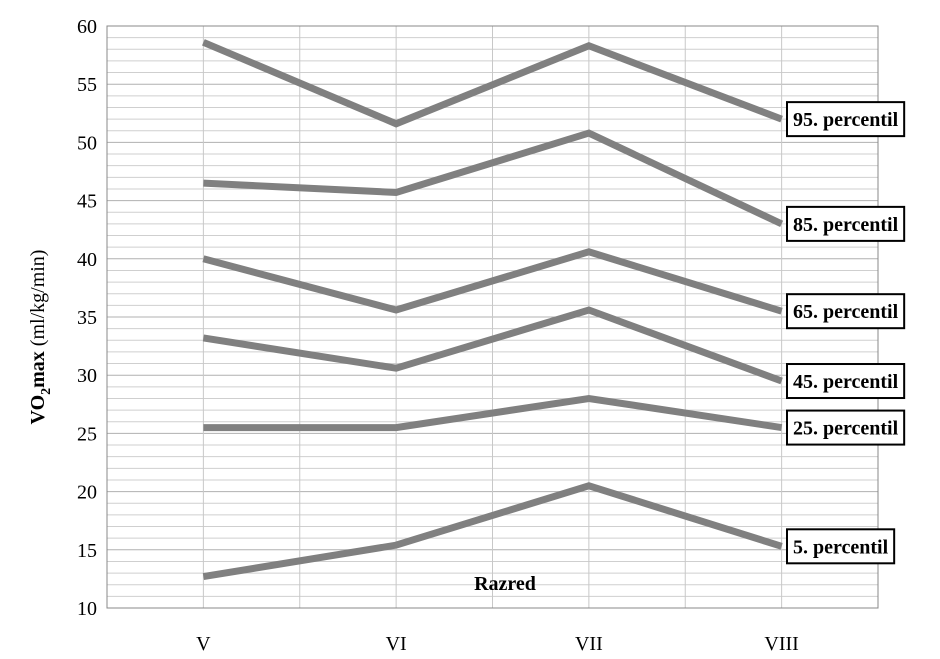 This screenshot has height=659, width=940. I want to click on series-label: 5. percentil, so click(841, 546).